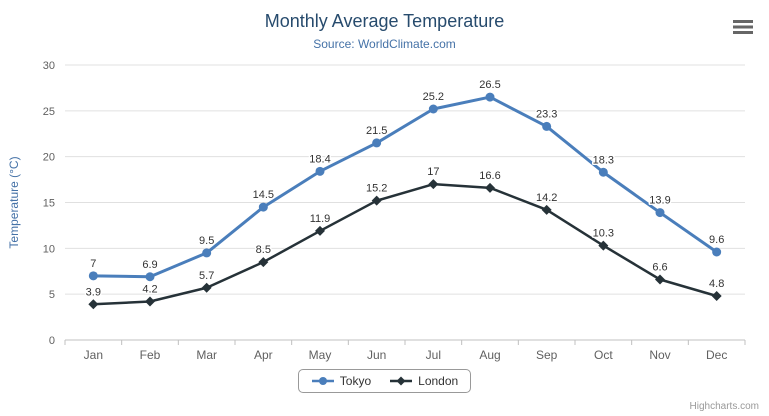 This screenshot has width=769, height=416. I want to click on data-label: 6.6, so click(659, 268).